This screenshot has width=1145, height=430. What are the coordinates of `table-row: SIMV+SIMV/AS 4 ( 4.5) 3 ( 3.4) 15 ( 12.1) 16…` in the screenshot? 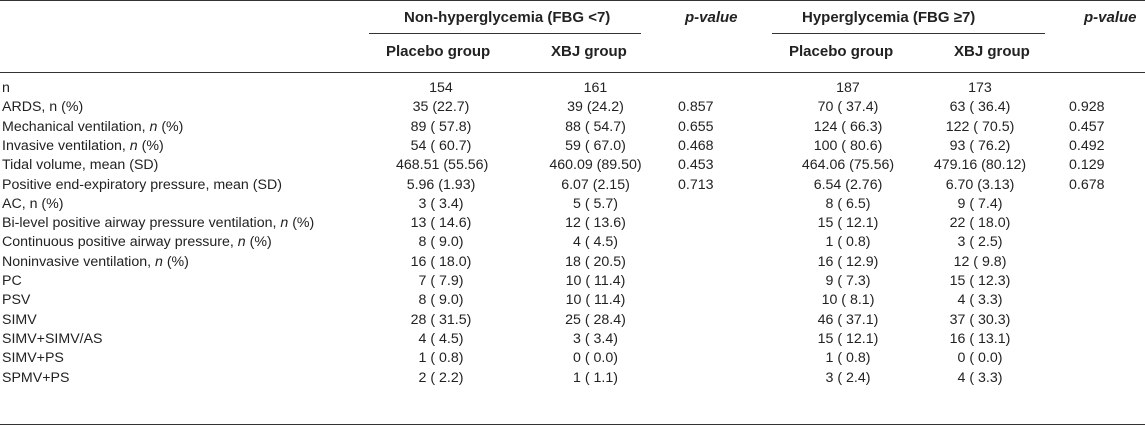 It's located at (572, 339).